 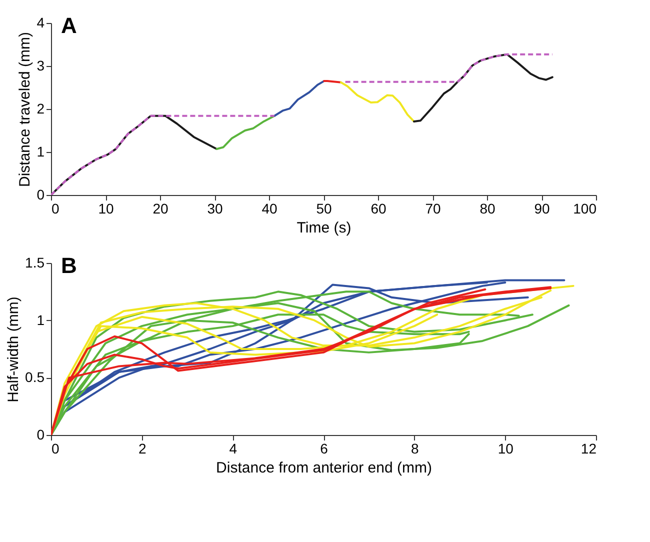 I want to click on y-axis-title: Distance traveled (mm), so click(x=25, y=110).